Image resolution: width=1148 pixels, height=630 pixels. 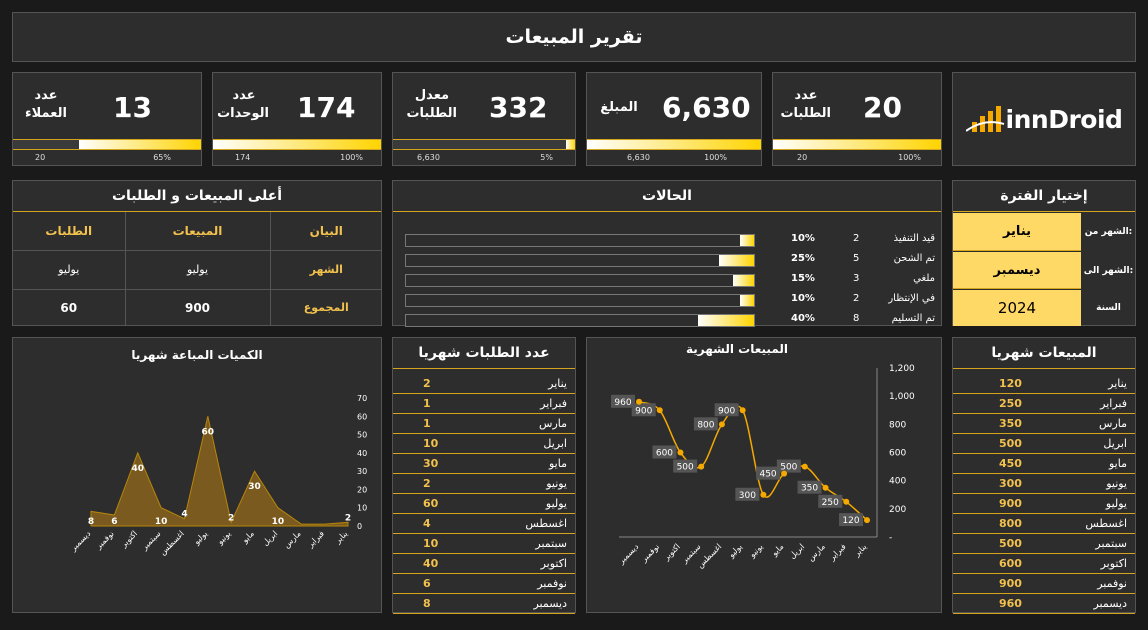 I want to click on list-item: ديسمبر 960, so click(x=1044, y=604).